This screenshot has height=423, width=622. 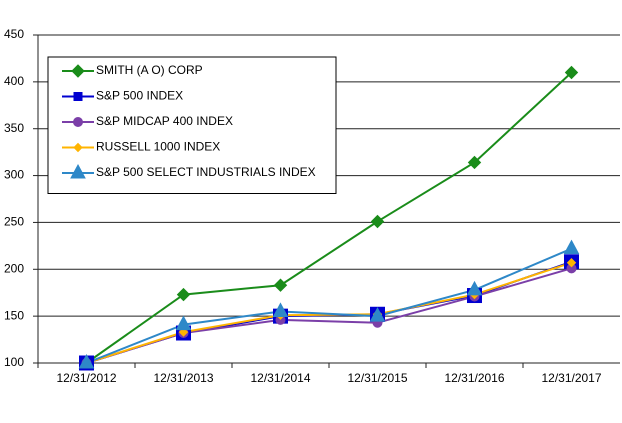 I want to click on x-tick-label: 12/31/2013, so click(x=183, y=378).